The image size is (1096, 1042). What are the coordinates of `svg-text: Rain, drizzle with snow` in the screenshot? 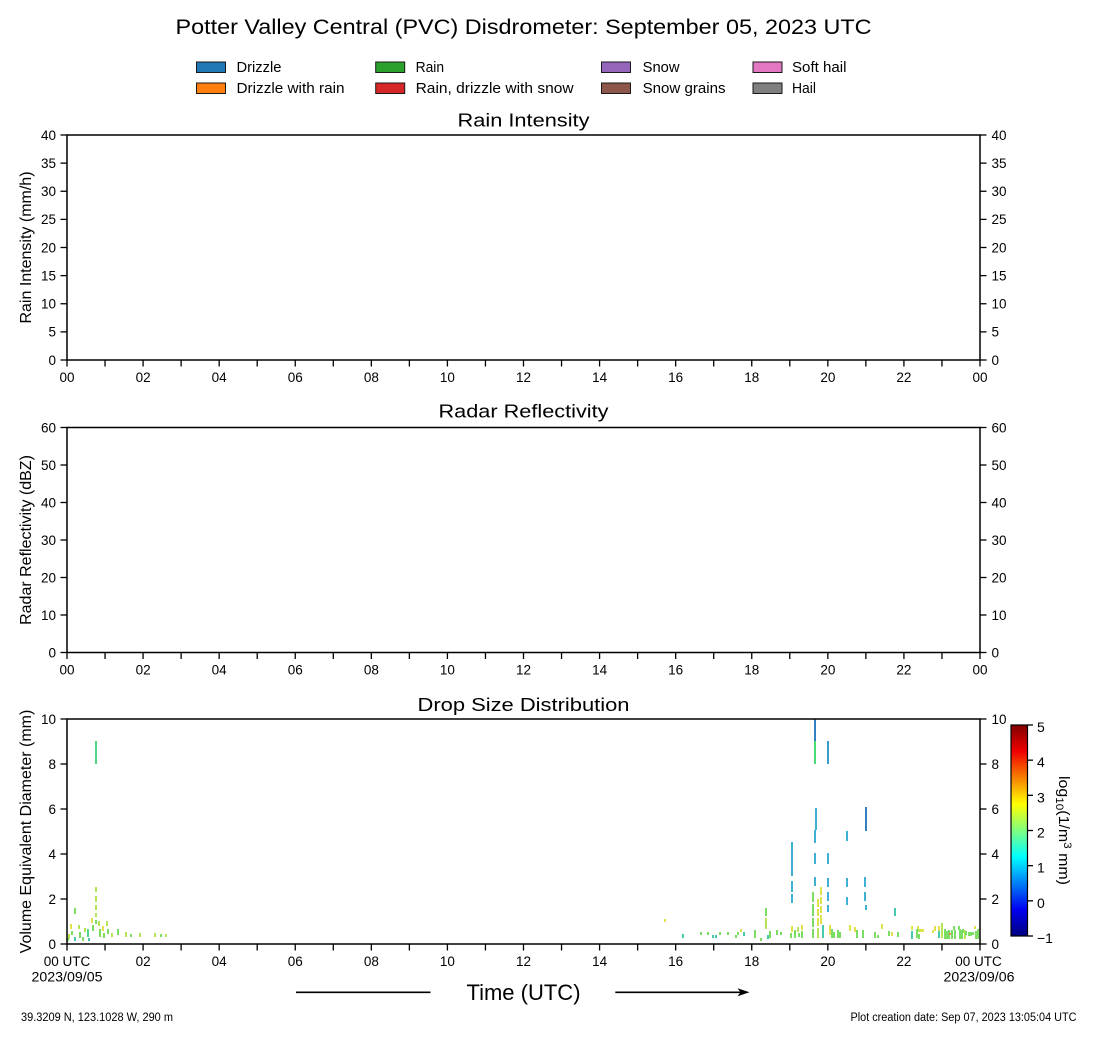 It's located at (495, 89).